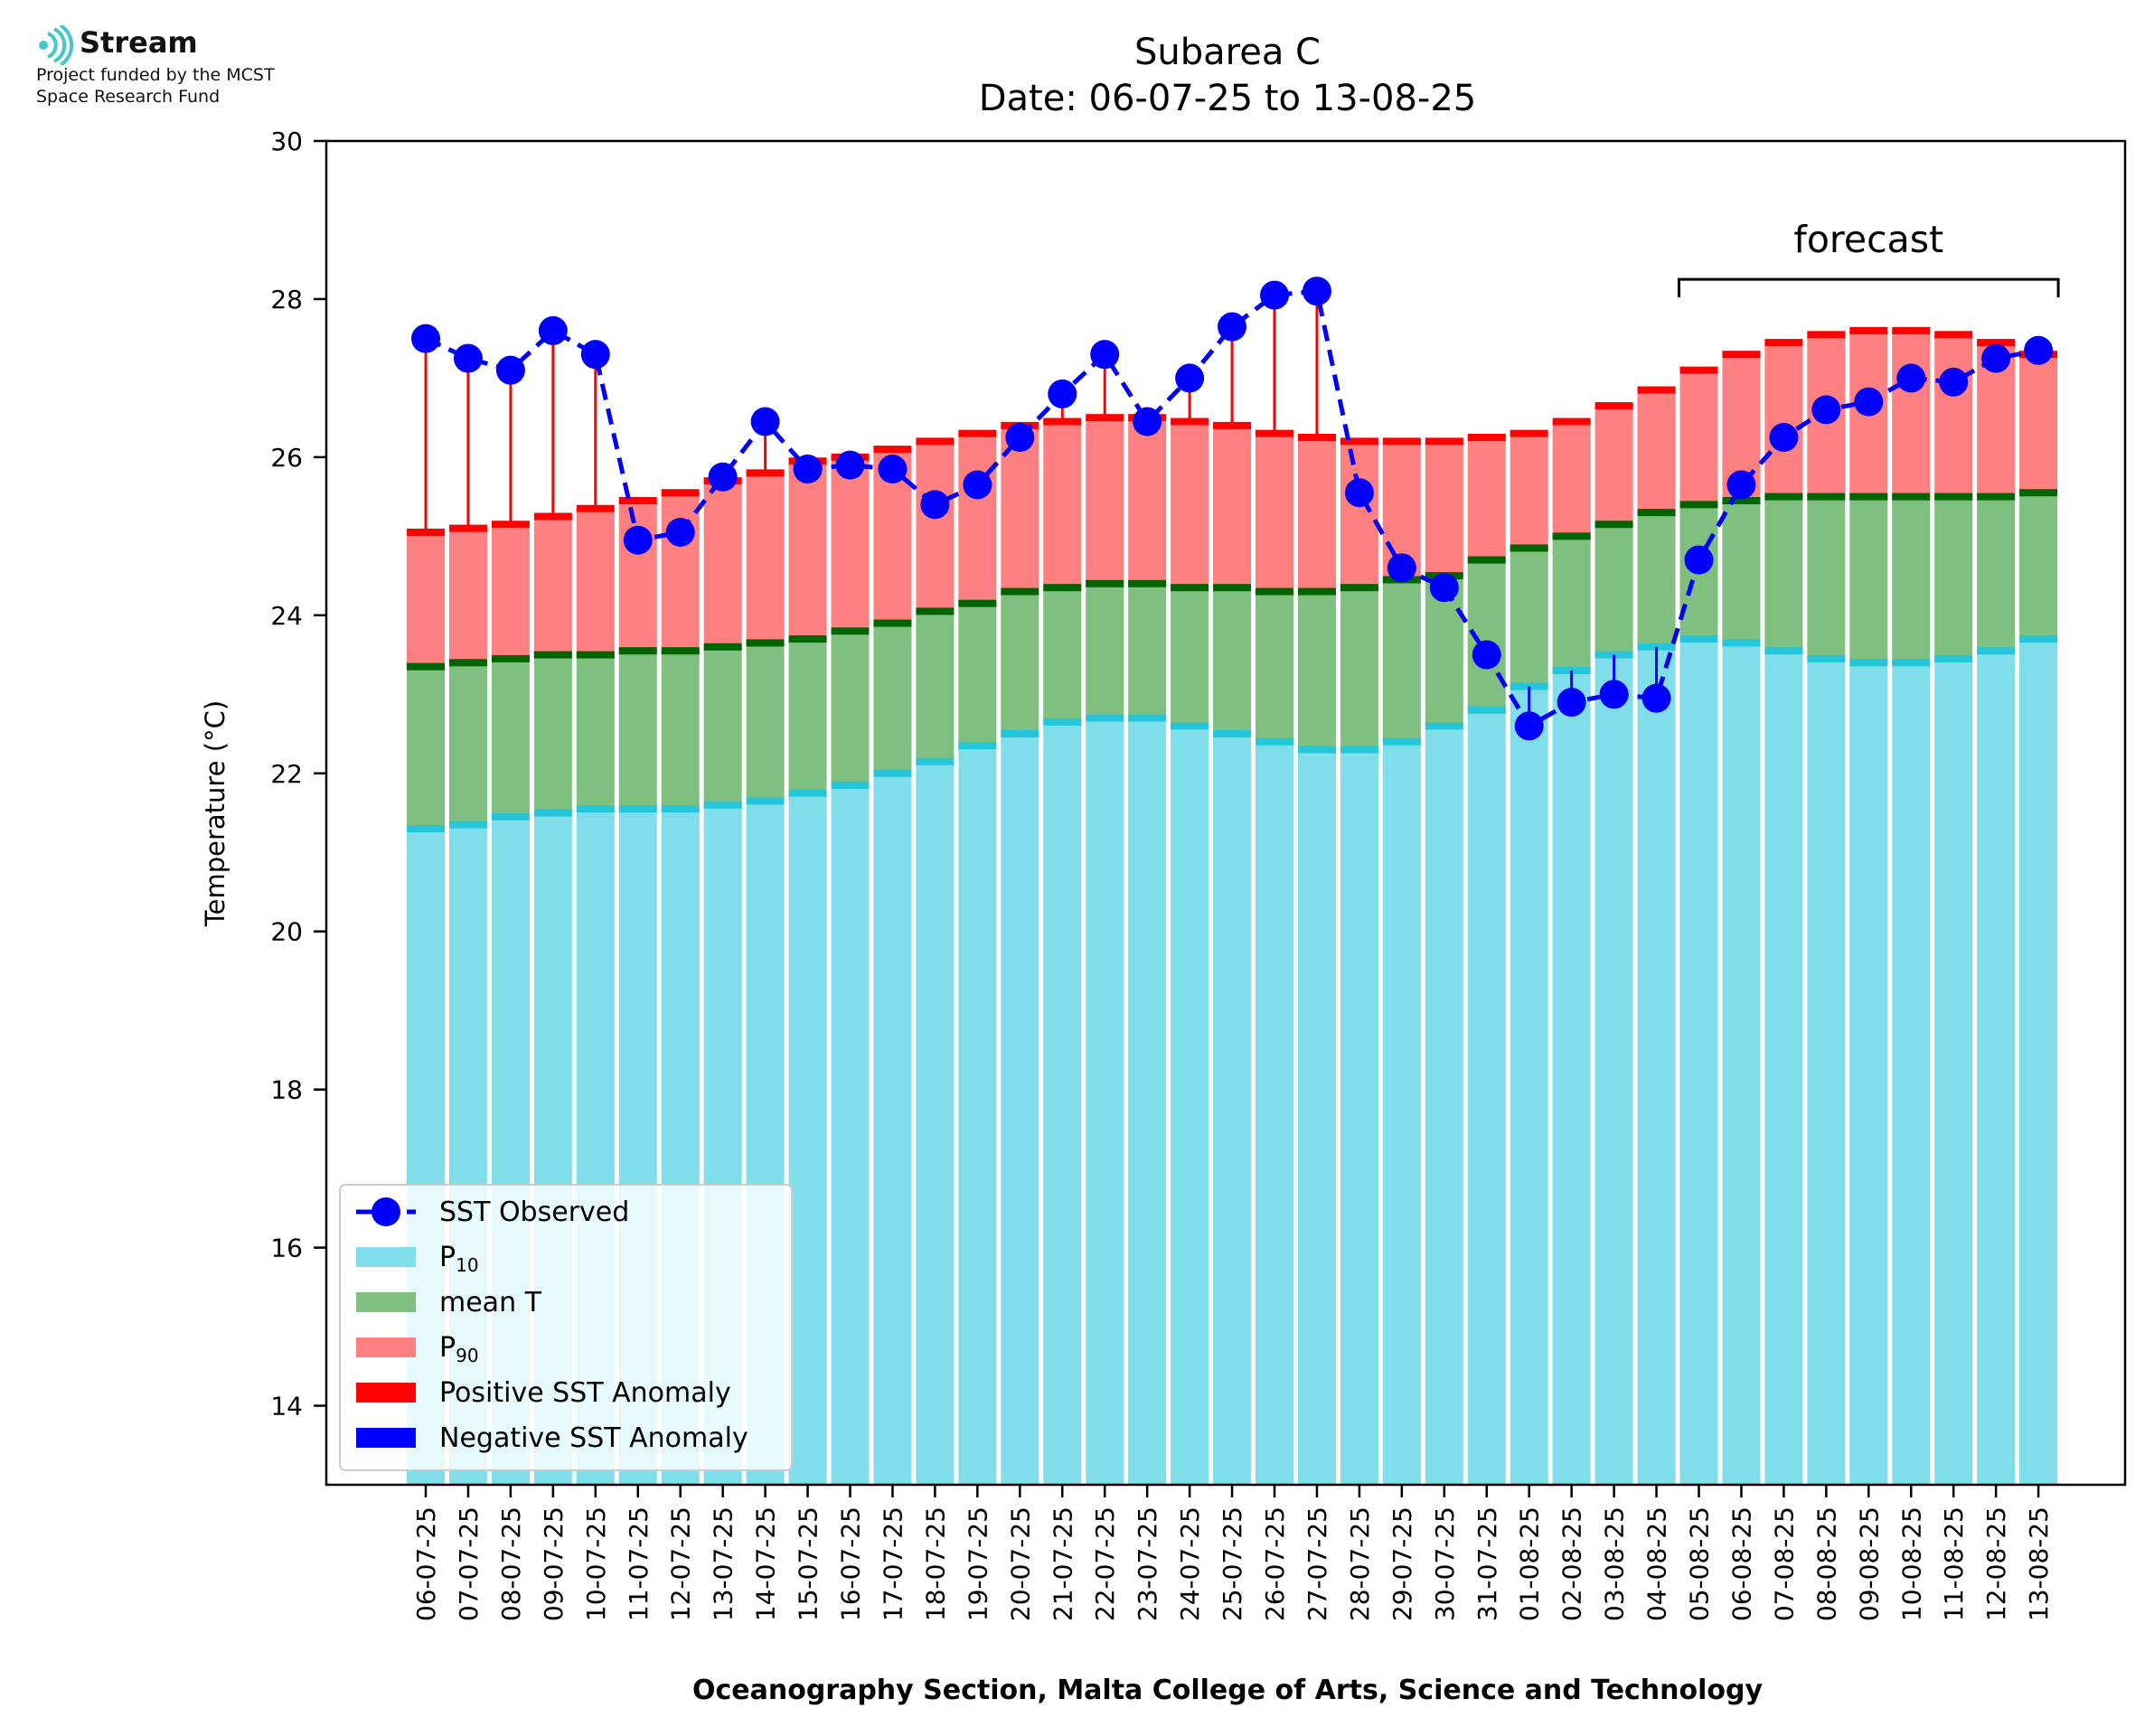  What do you see at coordinates (286, 616) in the screenshot?
I see `y-tick-label: 24` at bounding box center [286, 616].